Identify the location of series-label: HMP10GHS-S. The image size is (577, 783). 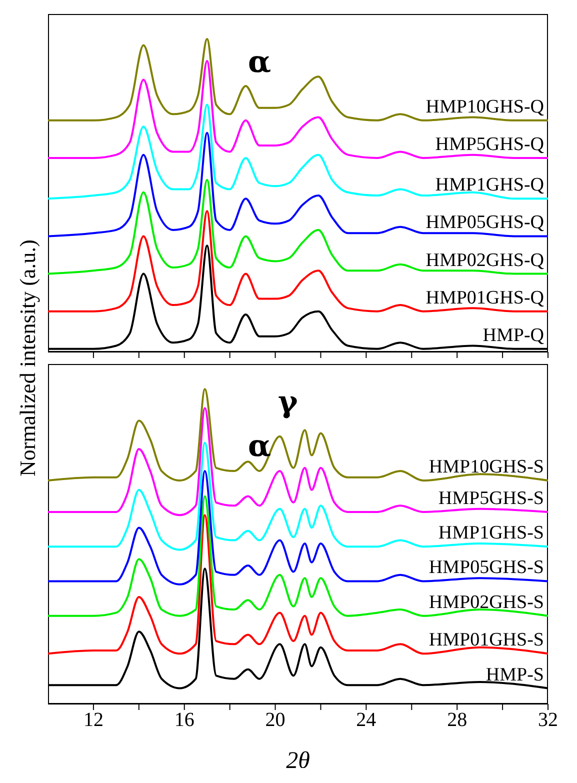
(486, 467).